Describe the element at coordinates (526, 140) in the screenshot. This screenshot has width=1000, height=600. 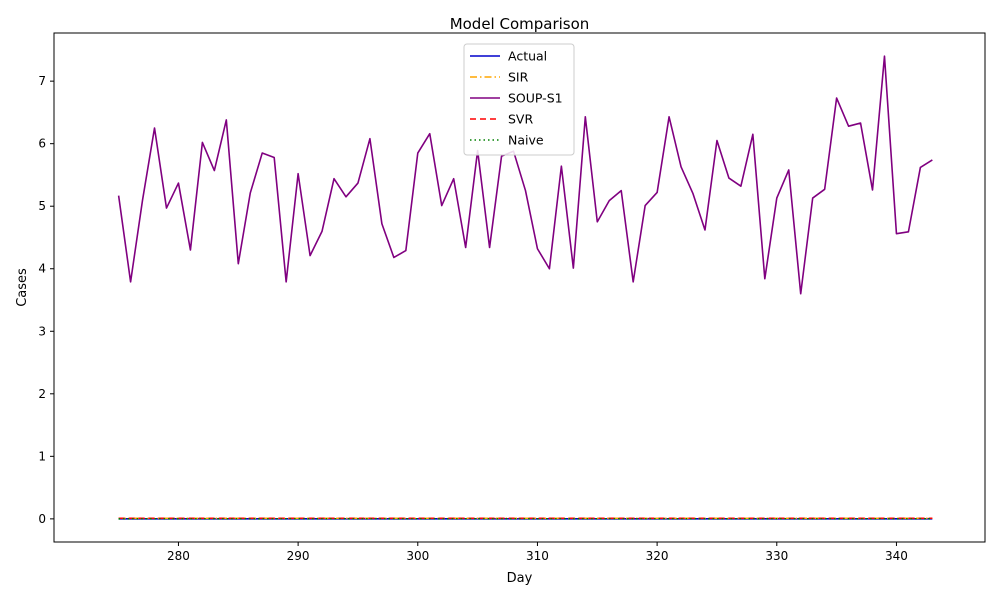
I see `legend-label-naive: Naive` at that location.